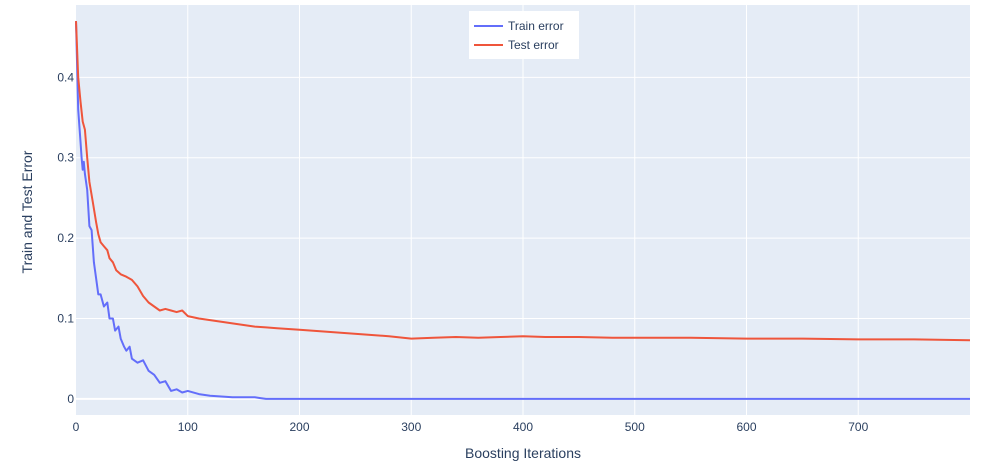 The height and width of the screenshot is (466, 982). What do you see at coordinates (299, 427) in the screenshot?
I see `x-tick-label: 200` at bounding box center [299, 427].